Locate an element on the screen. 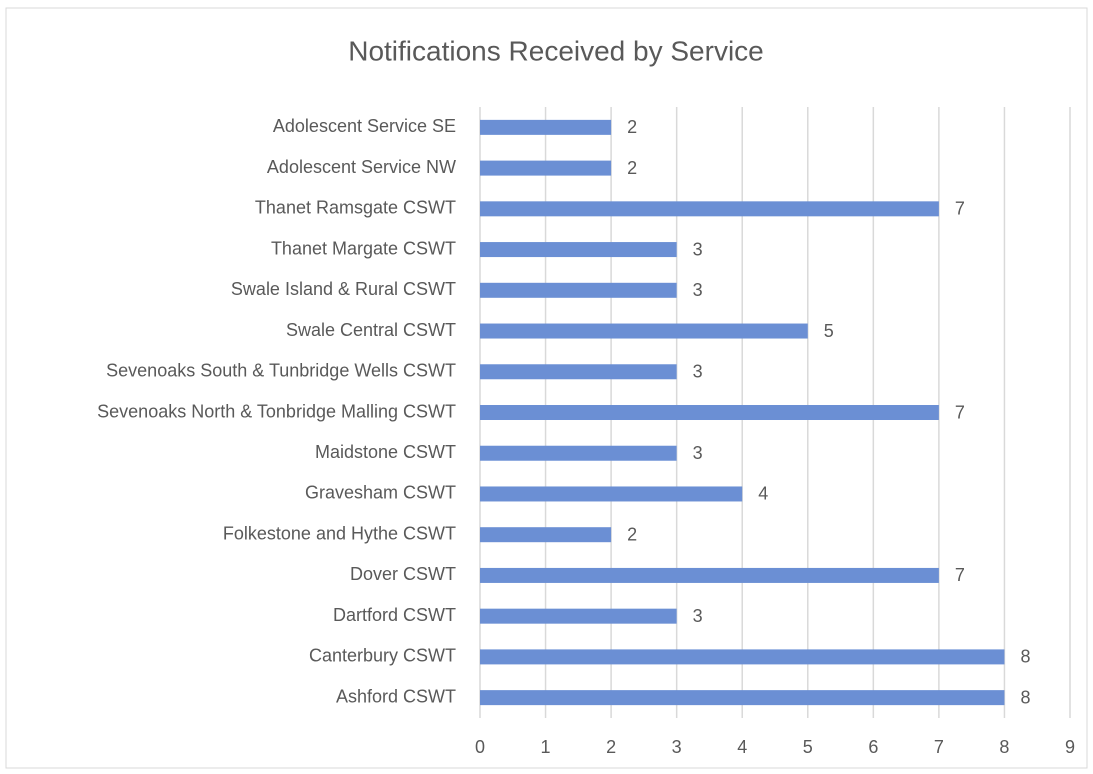  y-tick-label: Thanet Ramsgate CSWT is located at coordinates (355, 208).